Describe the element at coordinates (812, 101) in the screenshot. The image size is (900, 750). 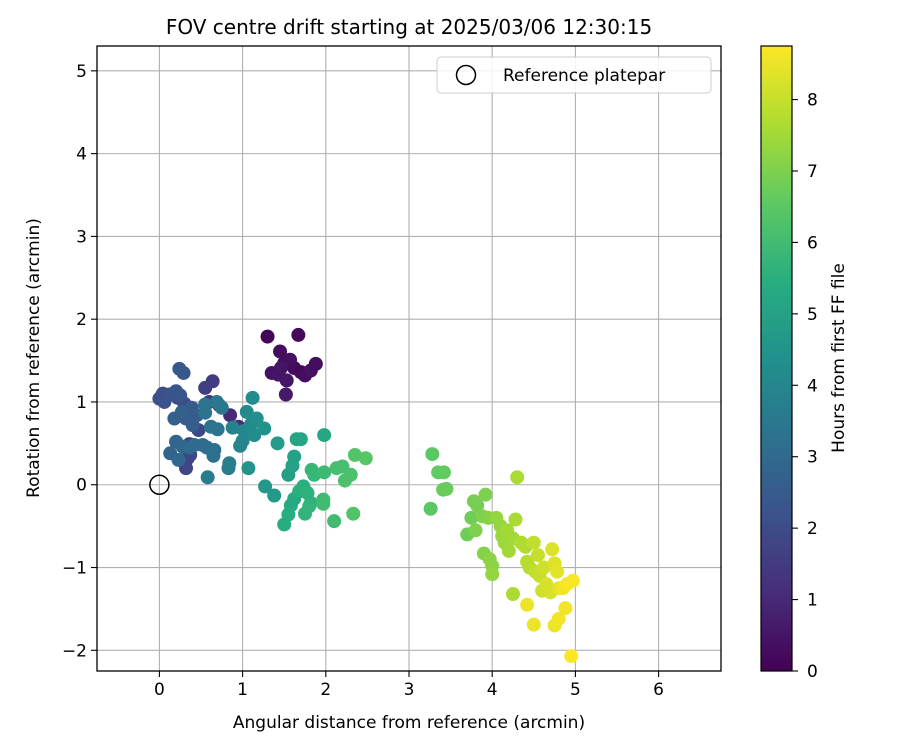
I see `colorbar-tick-label: 8` at that location.